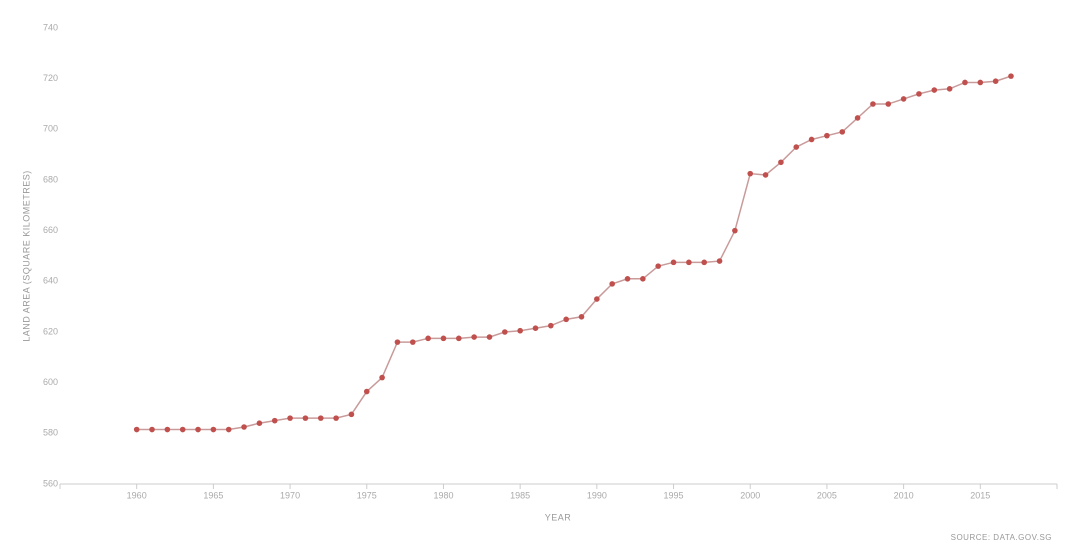  What do you see at coordinates (50, 78) in the screenshot?
I see `y-tick-label: 720` at bounding box center [50, 78].